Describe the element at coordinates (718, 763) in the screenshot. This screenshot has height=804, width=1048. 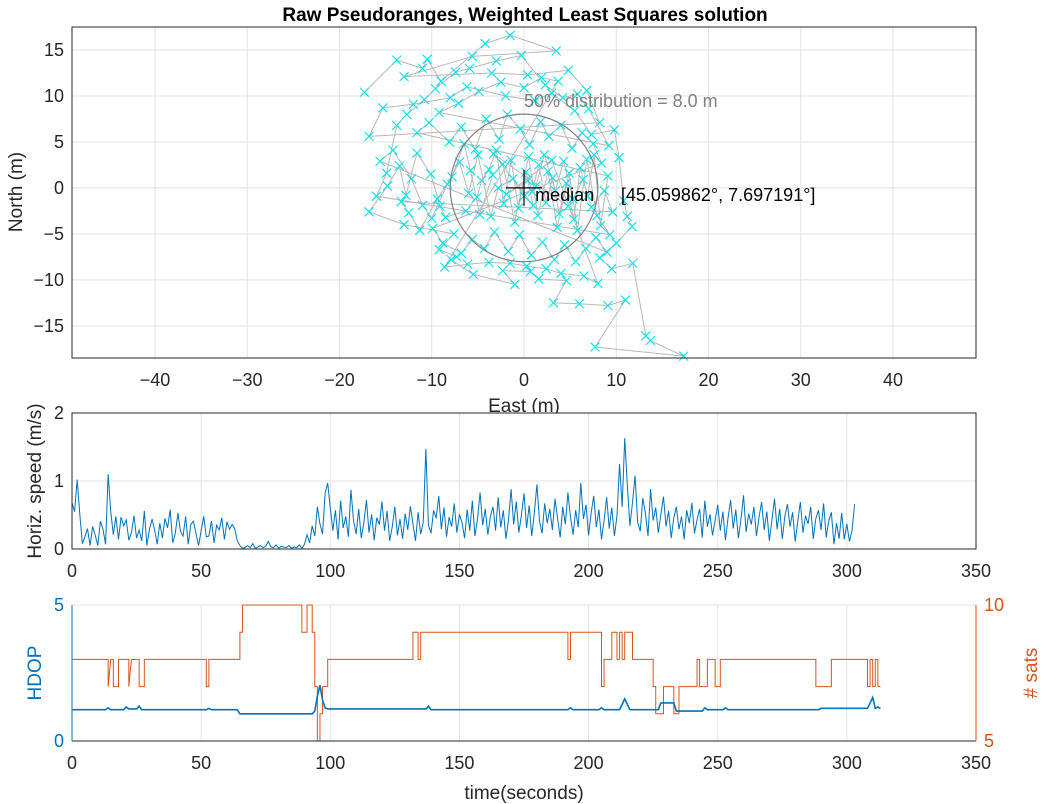
I see `time-tick-label: 250` at that location.